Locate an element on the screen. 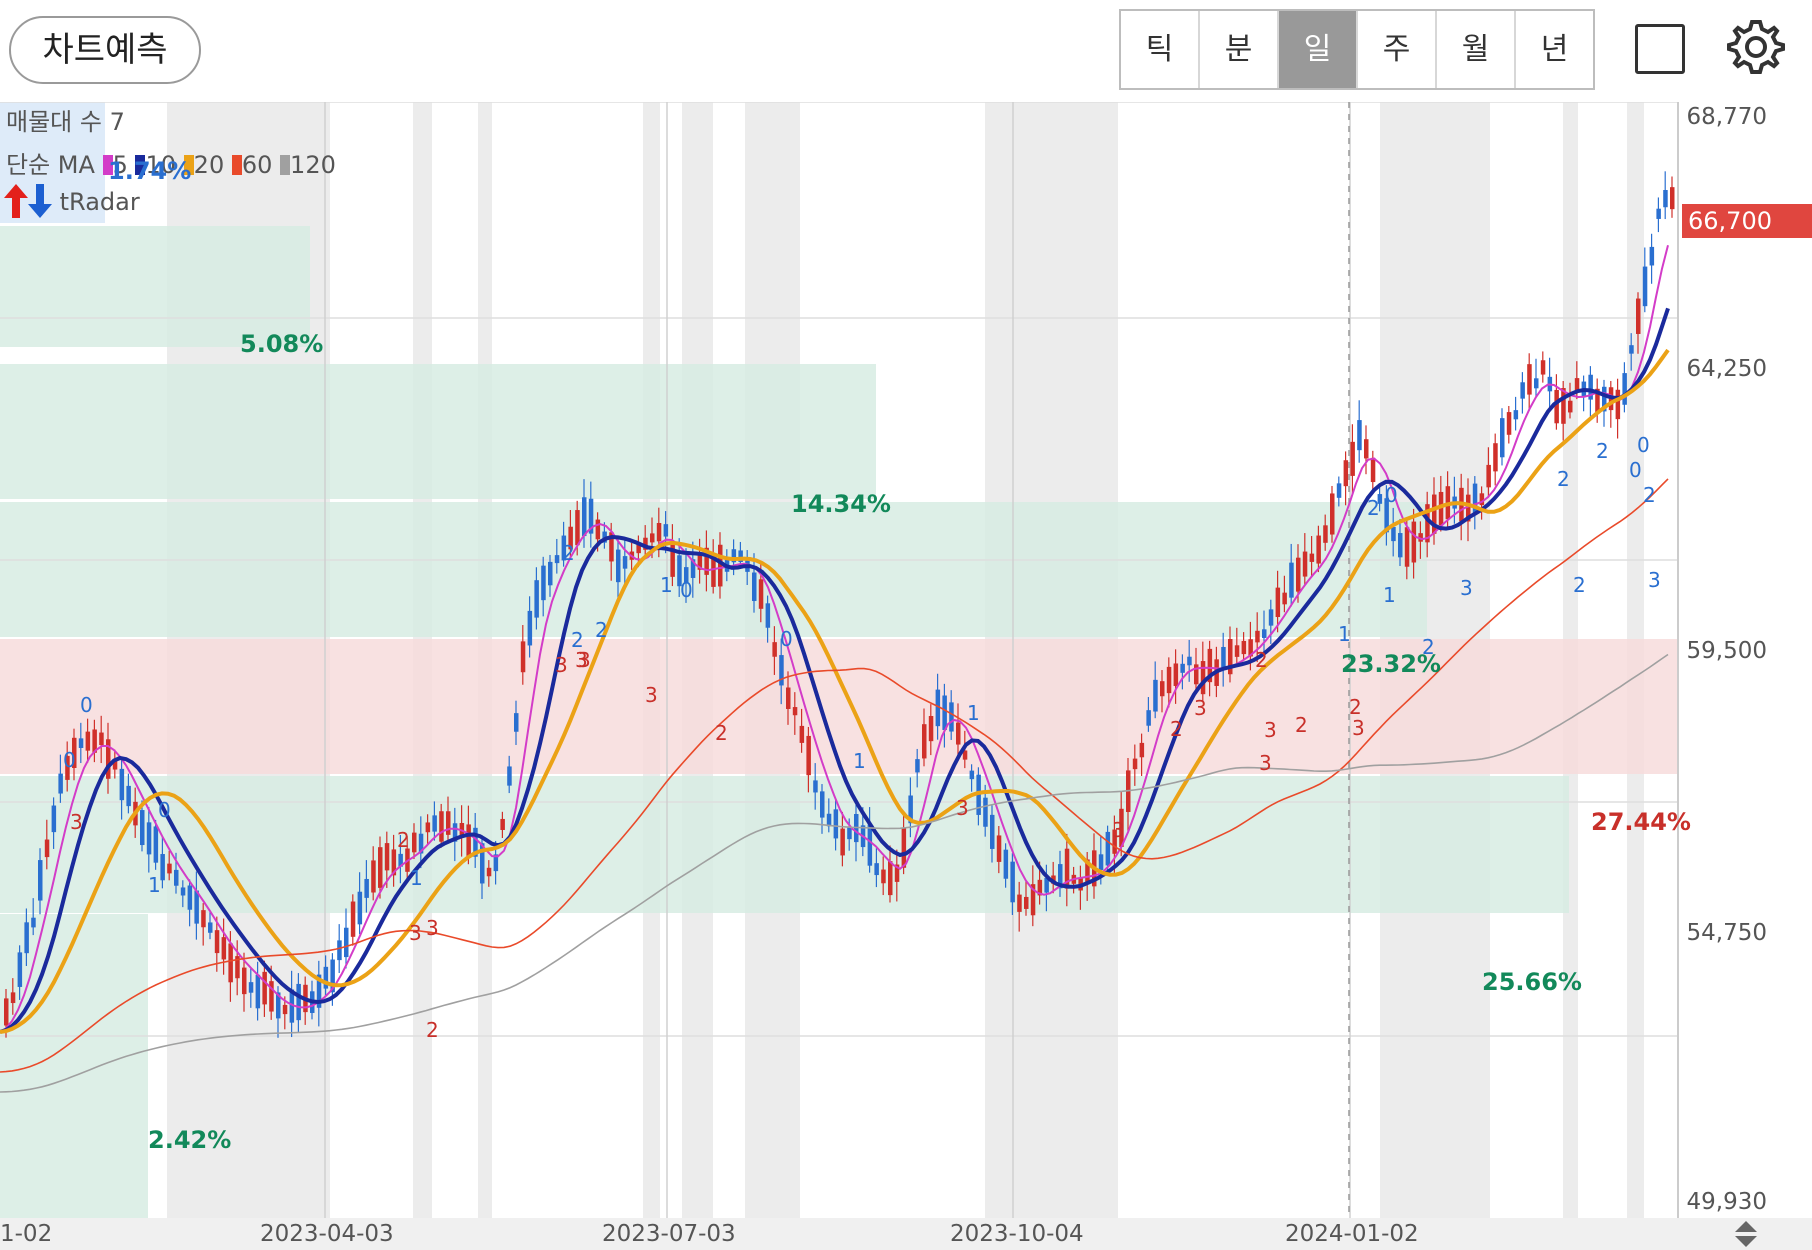 The image size is (1812, 1250). tab-year: 년 is located at coordinates (1554, 49).